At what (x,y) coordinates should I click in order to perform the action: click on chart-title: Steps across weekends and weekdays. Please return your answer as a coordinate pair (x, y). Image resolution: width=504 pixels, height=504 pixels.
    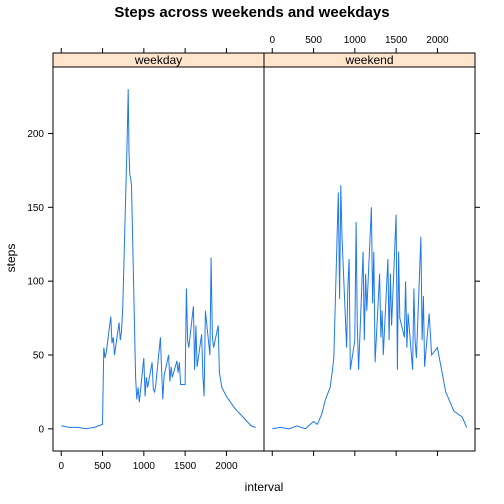
    Looking at the image, I should click on (251, 12).